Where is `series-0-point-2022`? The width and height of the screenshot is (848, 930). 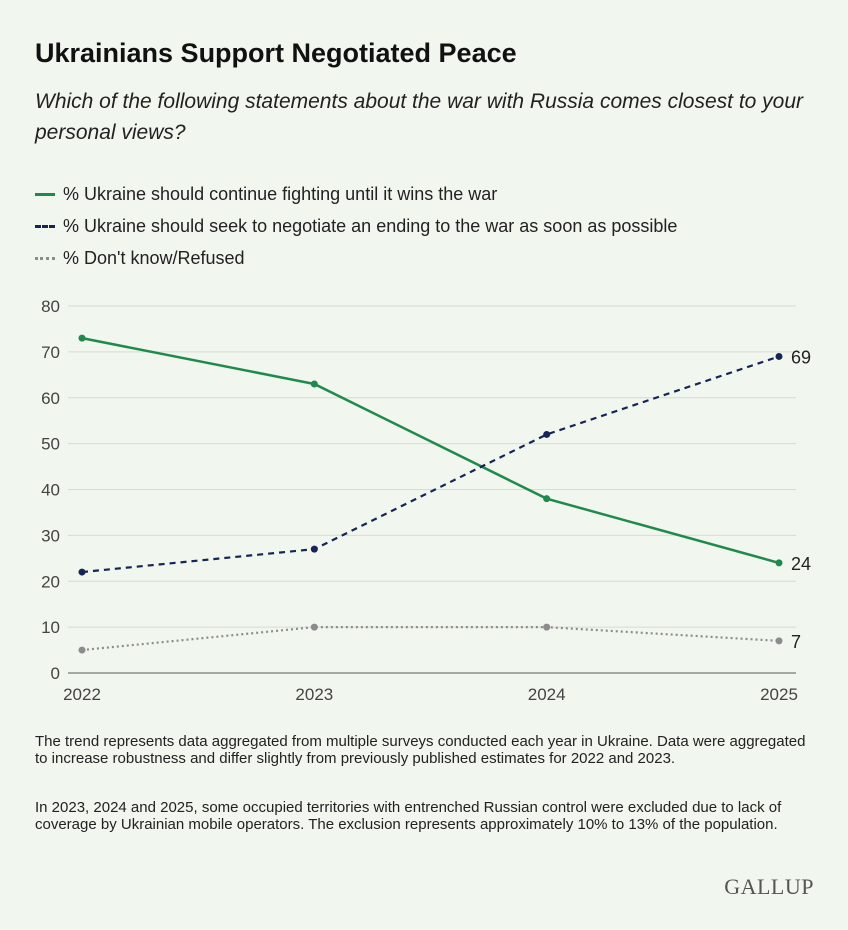 series-0-point-2022 is located at coordinates (82, 338).